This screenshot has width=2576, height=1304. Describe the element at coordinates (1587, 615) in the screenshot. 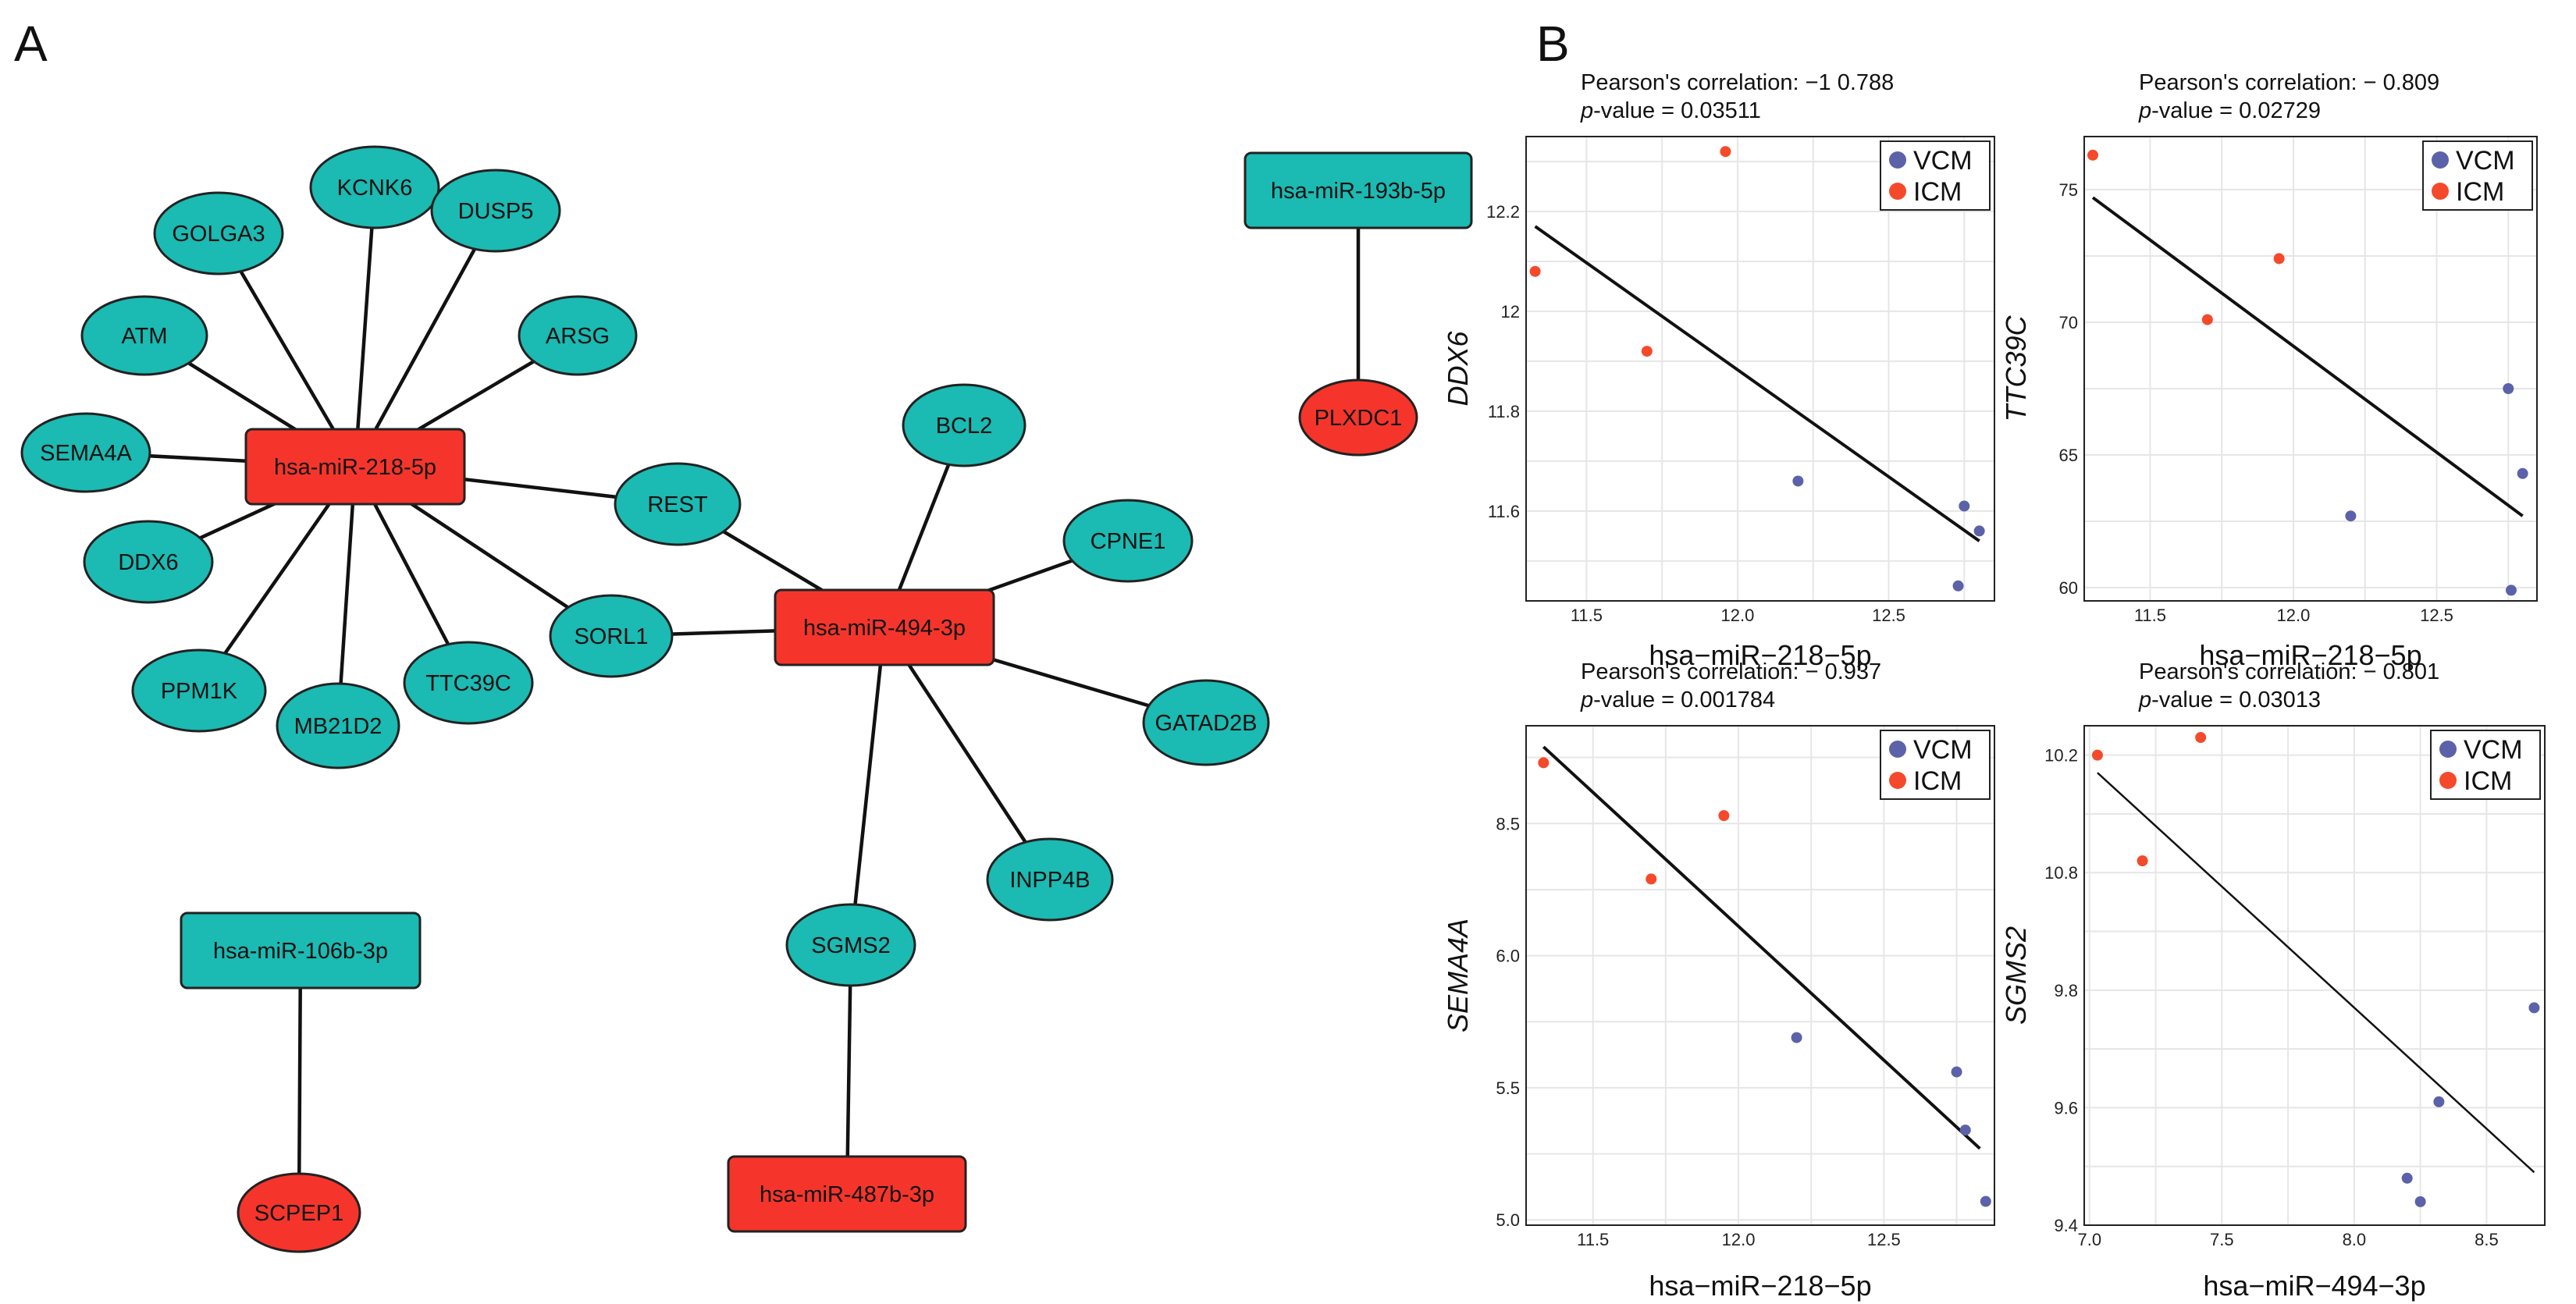

I see `x-tick-label: 11.5` at that location.